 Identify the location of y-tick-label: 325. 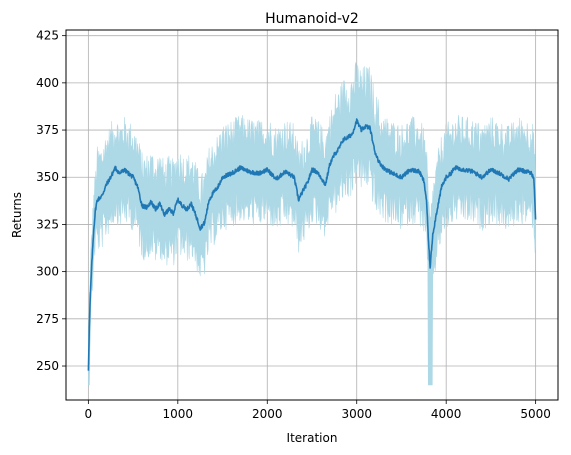
(47, 224).